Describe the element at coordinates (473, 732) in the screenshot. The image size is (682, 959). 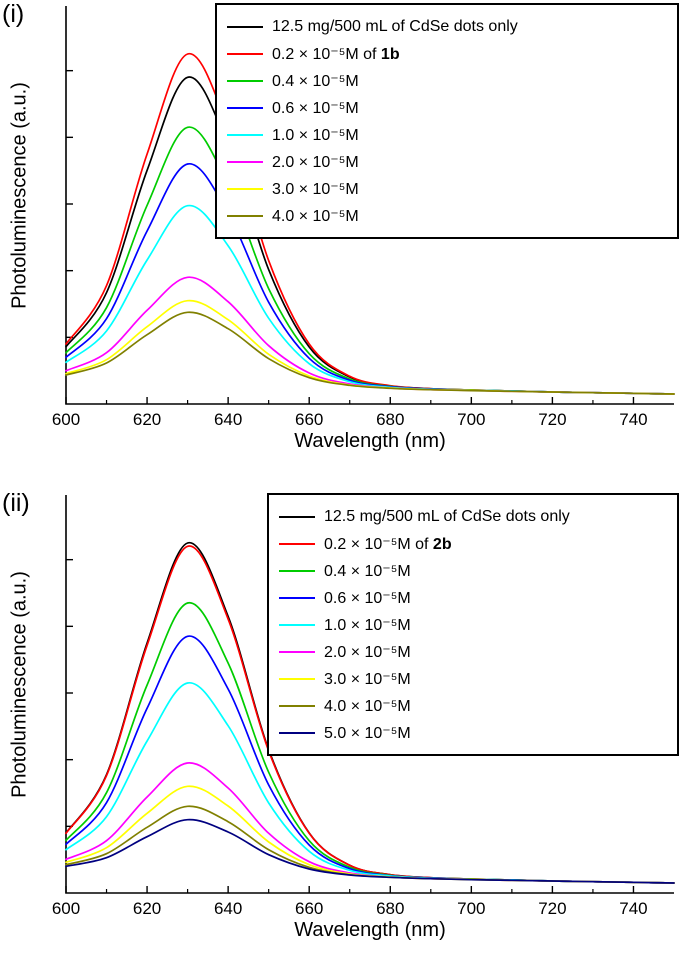
I see `legend-item: 5.0 × 10⁻⁵M` at that location.